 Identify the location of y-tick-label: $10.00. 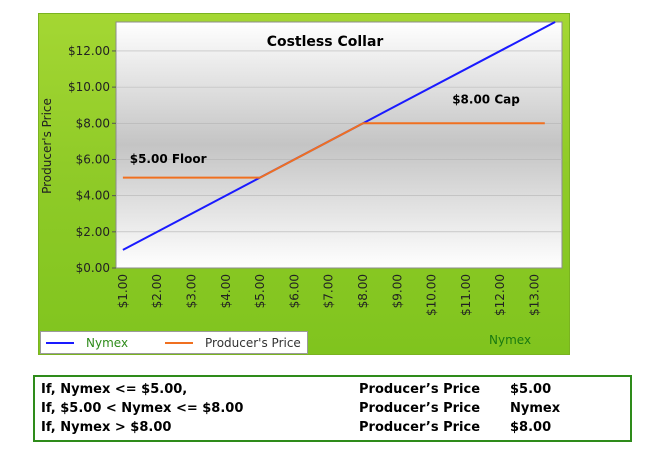
(89, 87).